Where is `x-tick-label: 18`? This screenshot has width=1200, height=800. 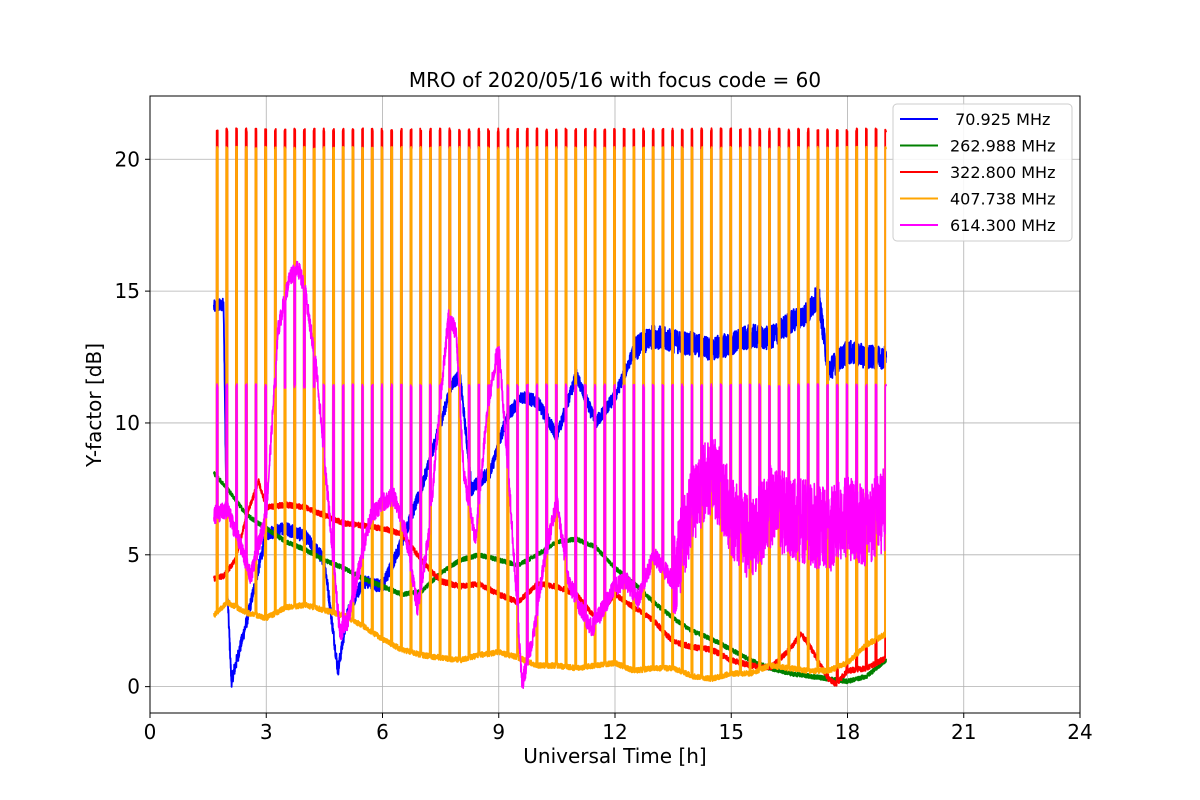 x-tick-label: 18 is located at coordinates (847, 732).